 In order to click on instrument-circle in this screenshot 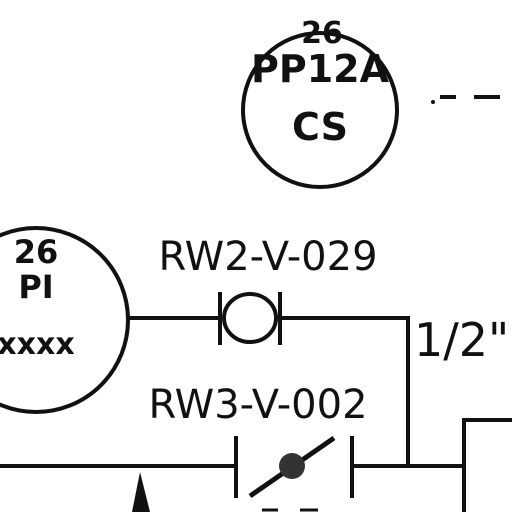, I will do `click(320, 110)`.